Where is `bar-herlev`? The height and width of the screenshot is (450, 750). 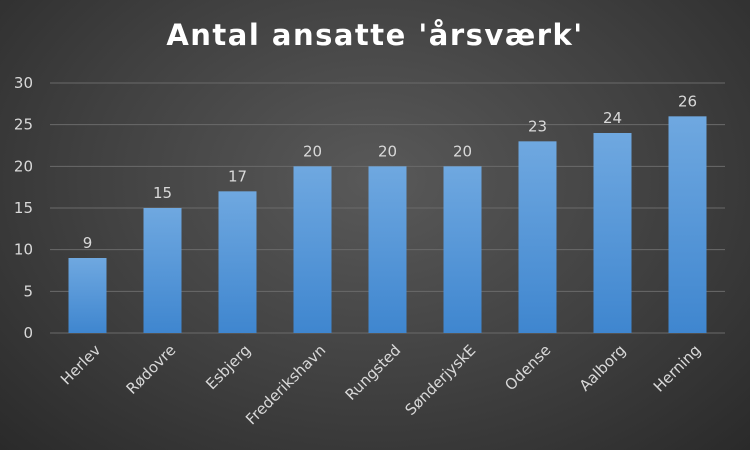 bar-herlev is located at coordinates (87, 295).